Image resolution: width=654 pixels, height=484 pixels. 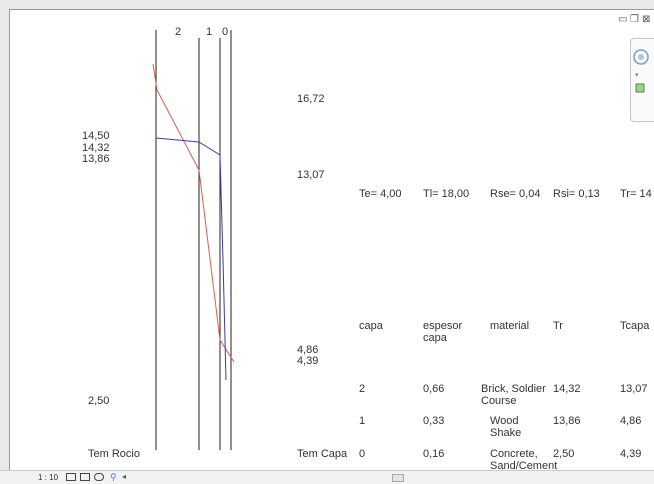 I want to click on table-cell-espesor: 0,33, so click(x=434, y=421).